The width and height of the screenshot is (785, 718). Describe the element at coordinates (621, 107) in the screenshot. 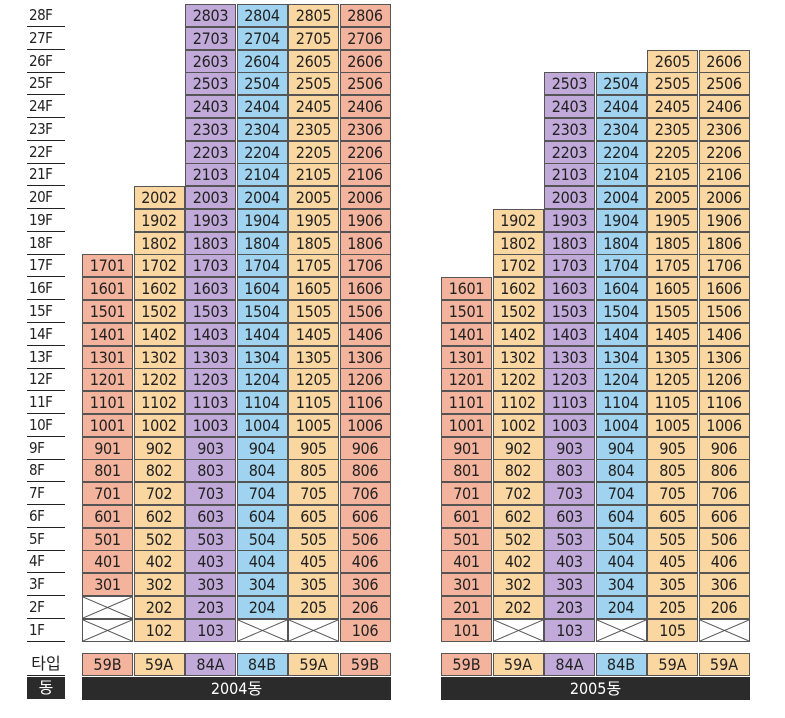

I see `unit-cell: 2404` at that location.